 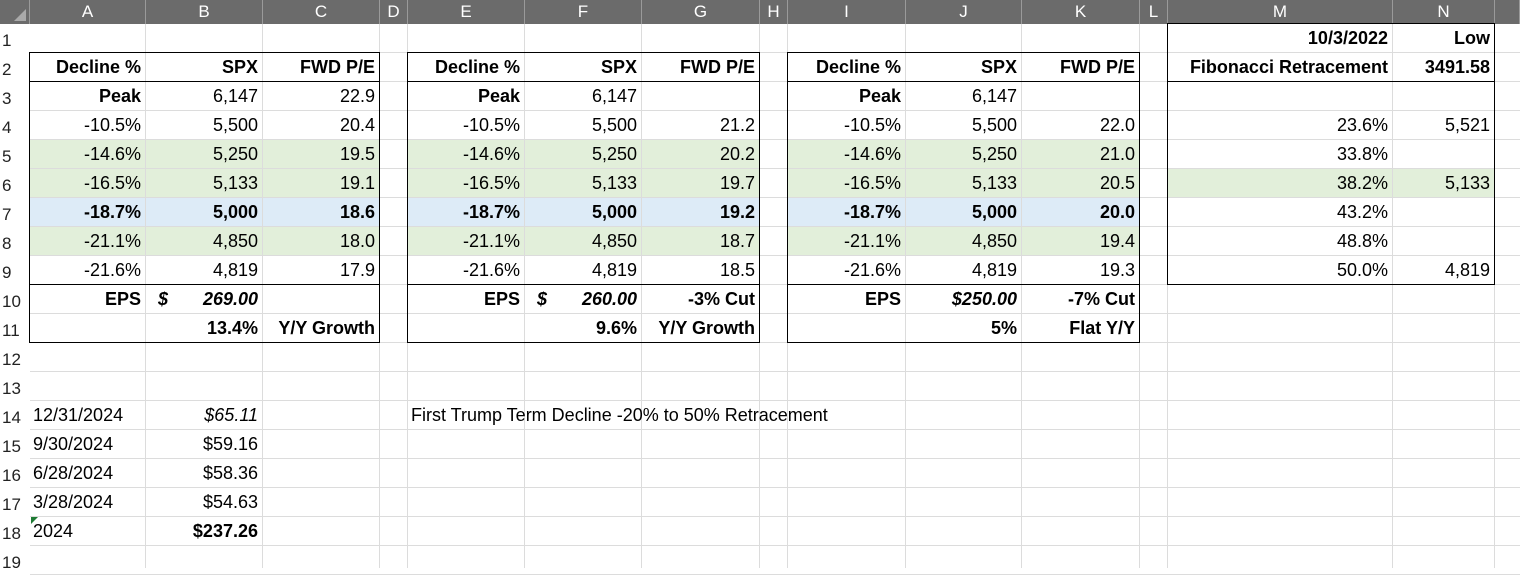 I want to click on row-header: 16, so click(x=15, y=473).